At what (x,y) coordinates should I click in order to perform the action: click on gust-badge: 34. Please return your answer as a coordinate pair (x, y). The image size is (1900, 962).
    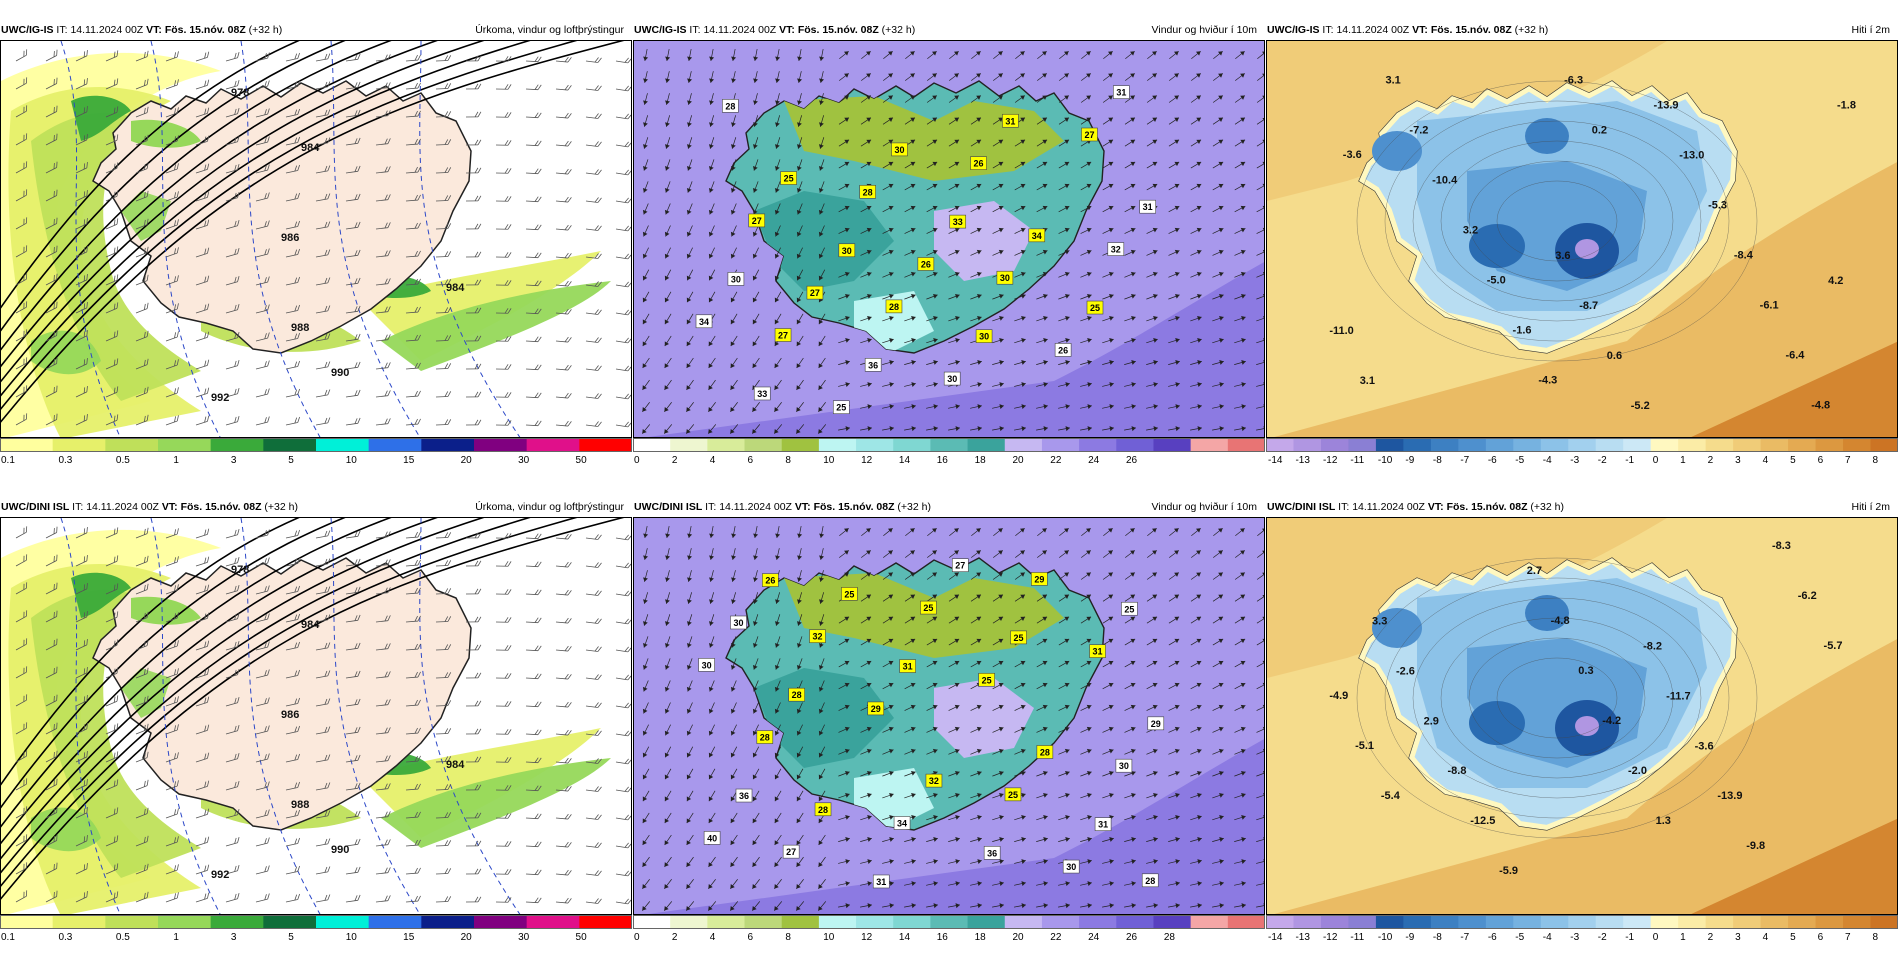
    Looking at the image, I should click on (1037, 235).